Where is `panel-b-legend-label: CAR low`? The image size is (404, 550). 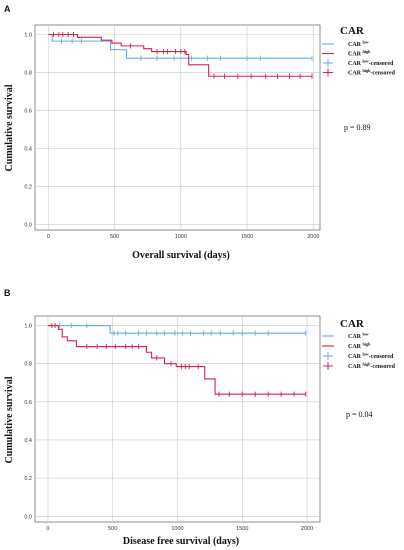
panel-b-legend-label: CAR low is located at coordinates (358, 336).